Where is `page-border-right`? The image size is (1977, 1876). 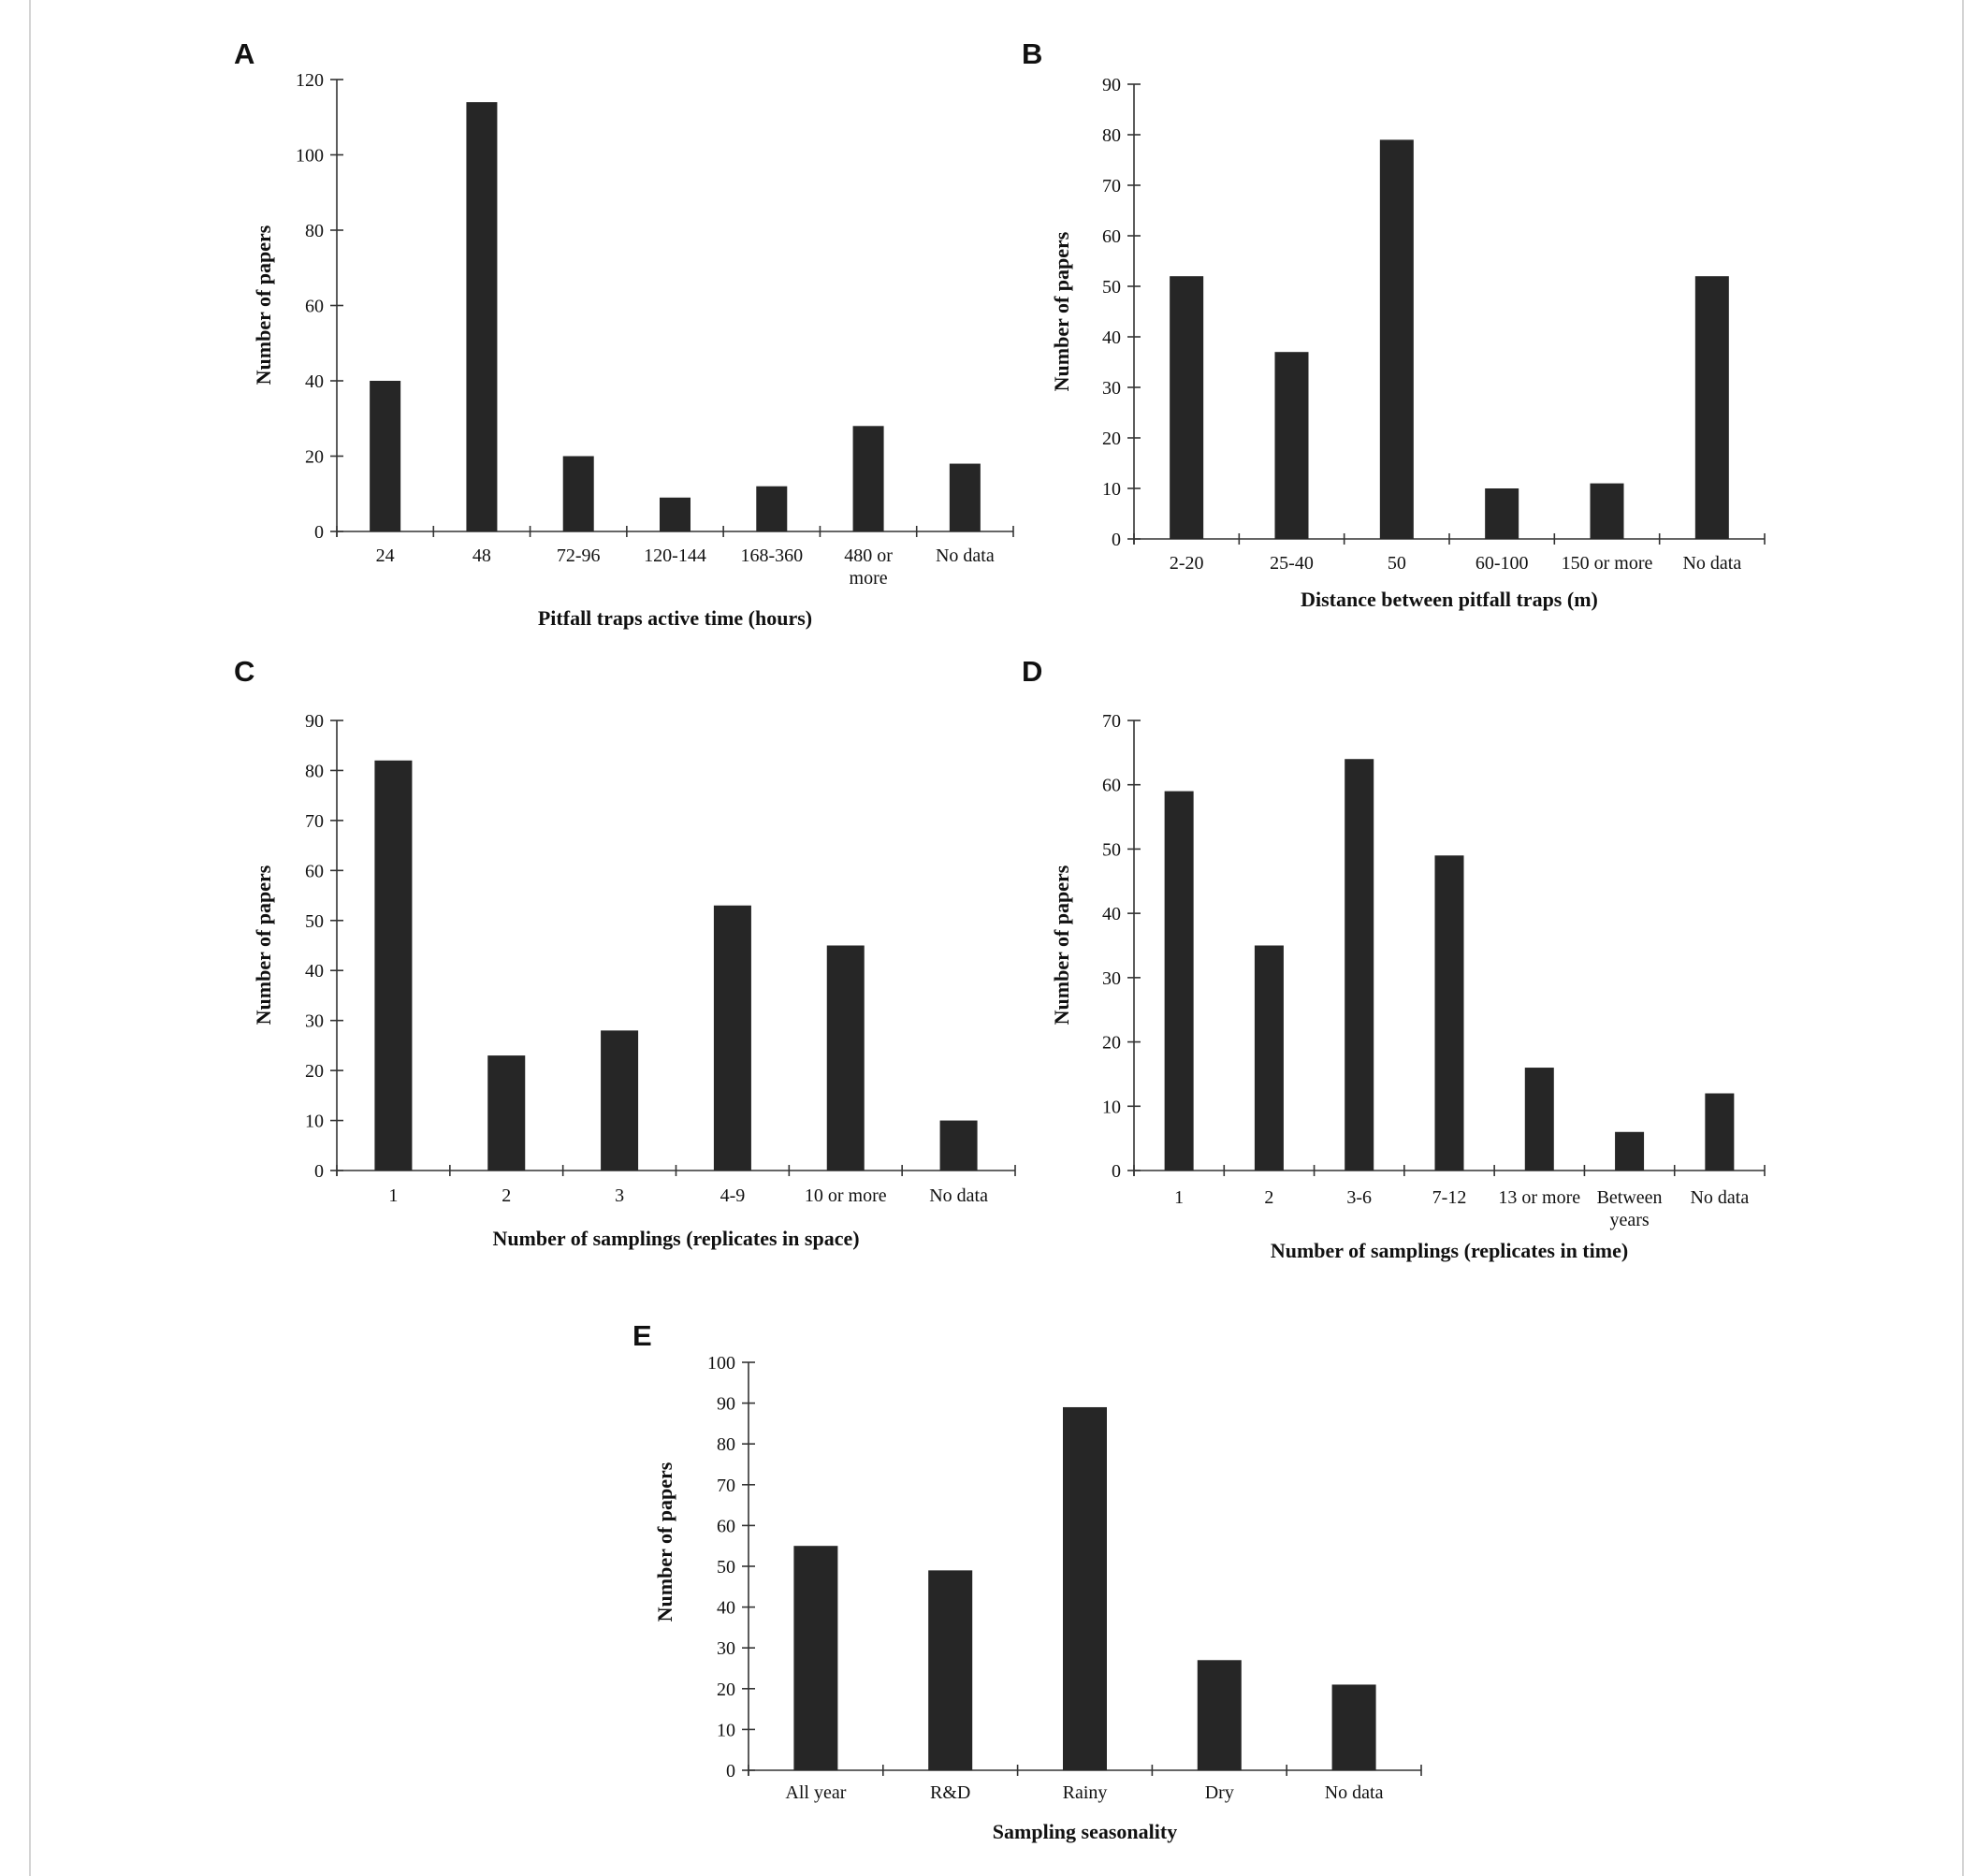
page-border-right is located at coordinates (1963, 938).